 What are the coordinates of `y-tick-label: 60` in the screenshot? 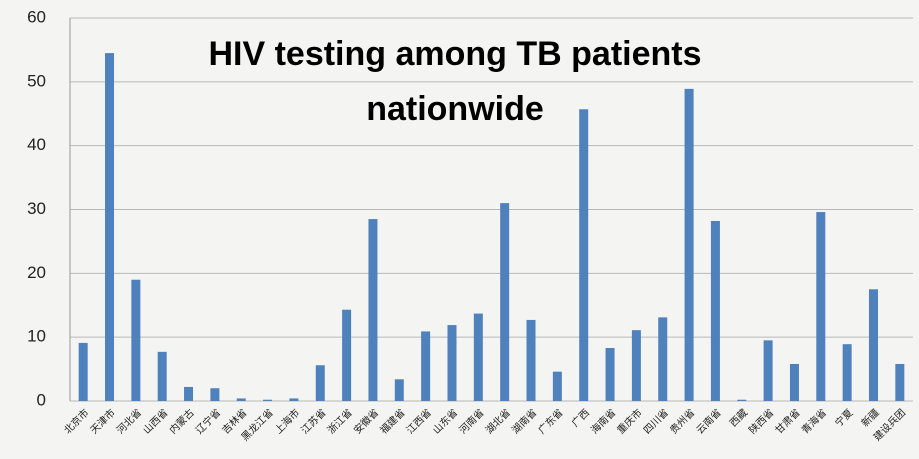 It's located at (36, 16).